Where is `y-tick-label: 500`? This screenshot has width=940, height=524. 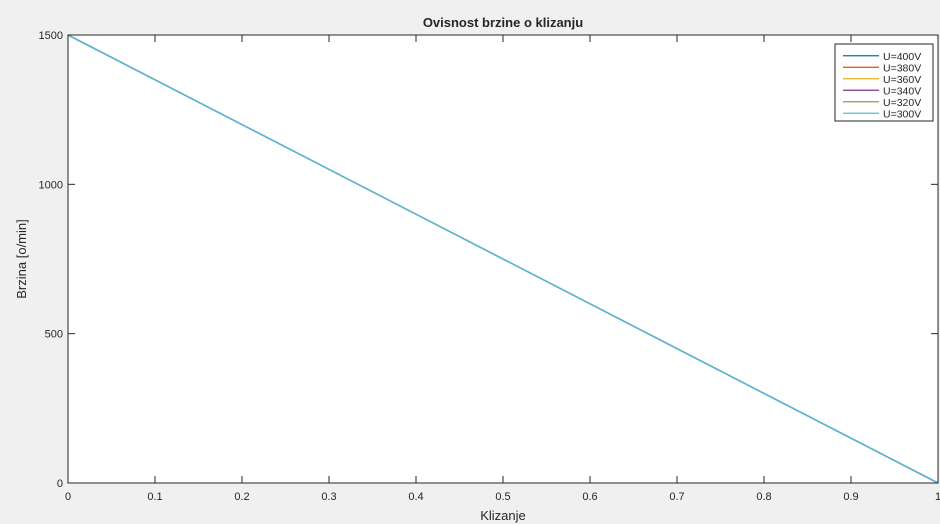 y-tick-label: 500 is located at coordinates (54, 335).